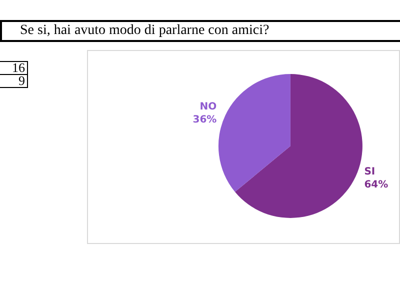 This screenshot has height=284, width=400. Describe the element at coordinates (370, 172) in the screenshot. I see `slice-label: SI` at that location.